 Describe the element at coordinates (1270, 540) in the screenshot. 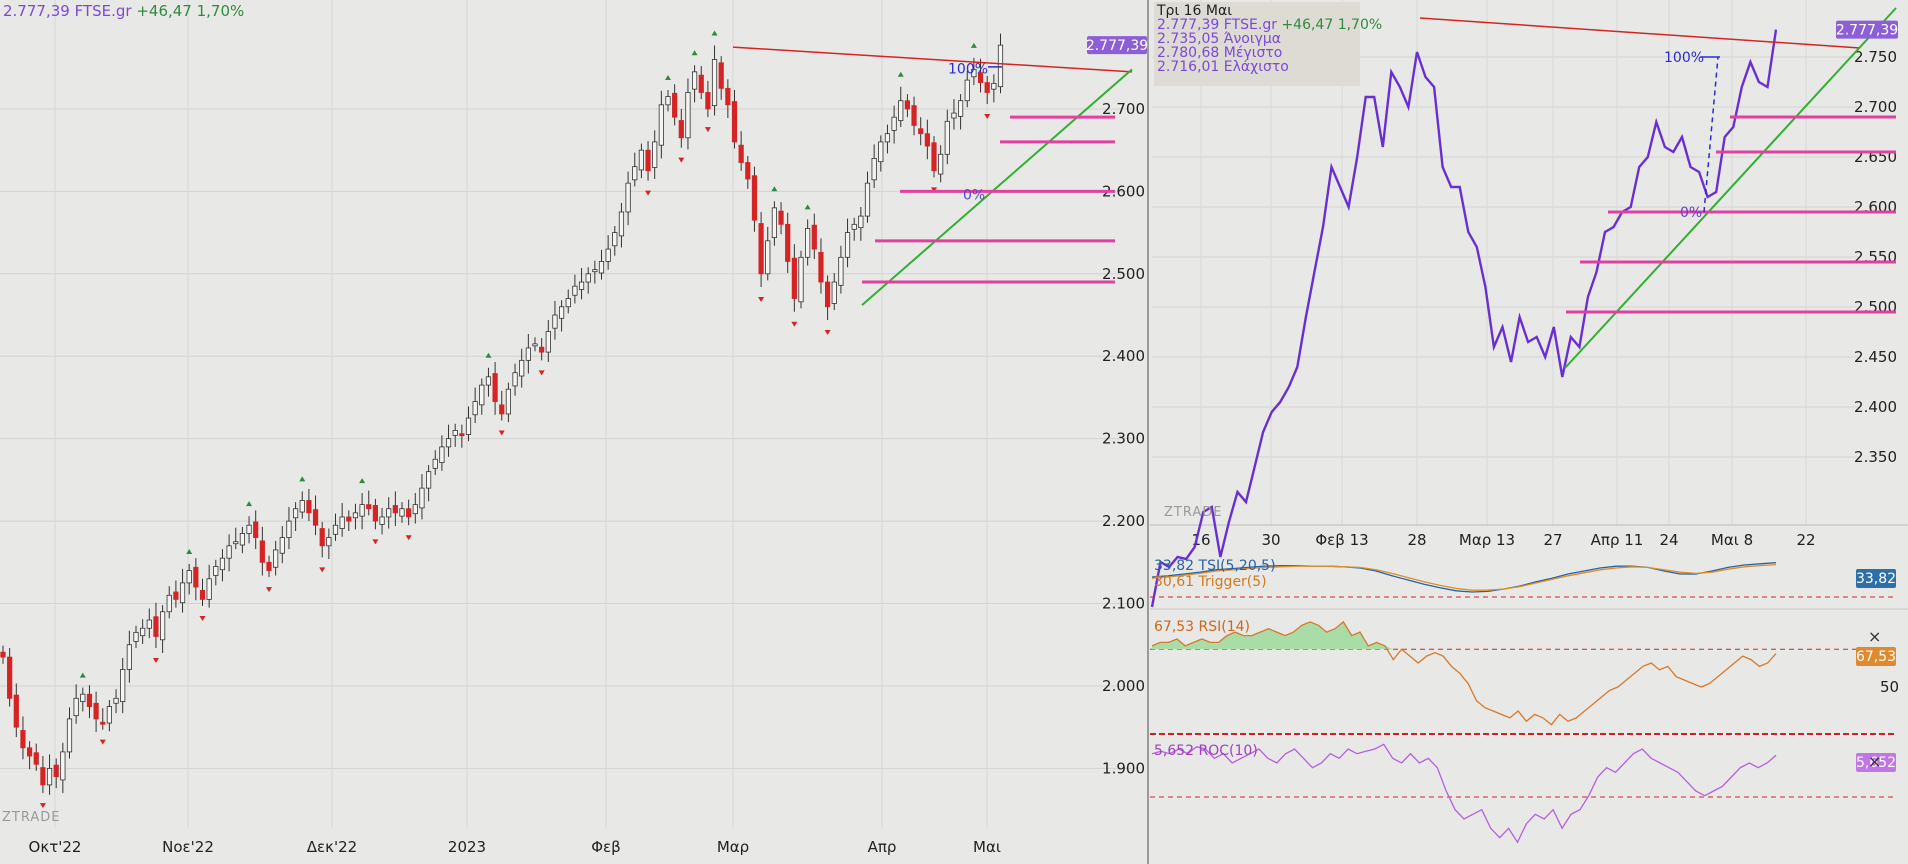

I see `right-x-label: 30` at that location.